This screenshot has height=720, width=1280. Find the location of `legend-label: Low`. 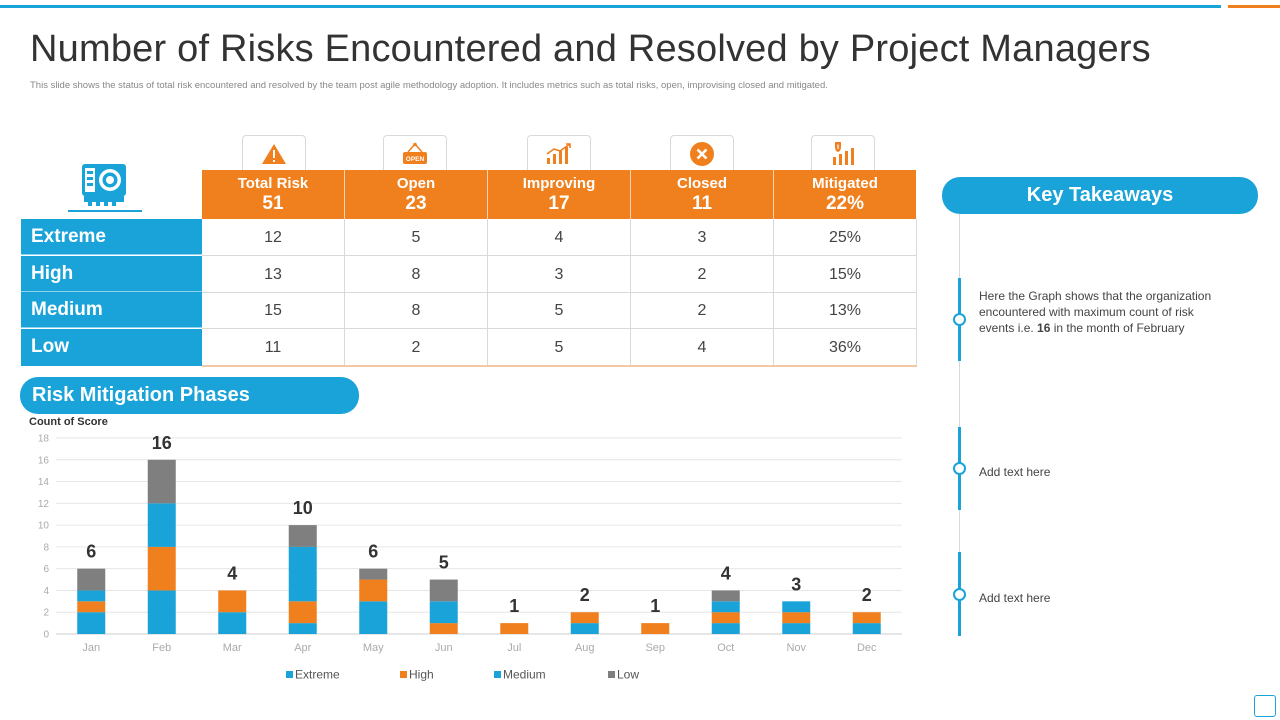

legend-label: Low is located at coordinates (628, 675).